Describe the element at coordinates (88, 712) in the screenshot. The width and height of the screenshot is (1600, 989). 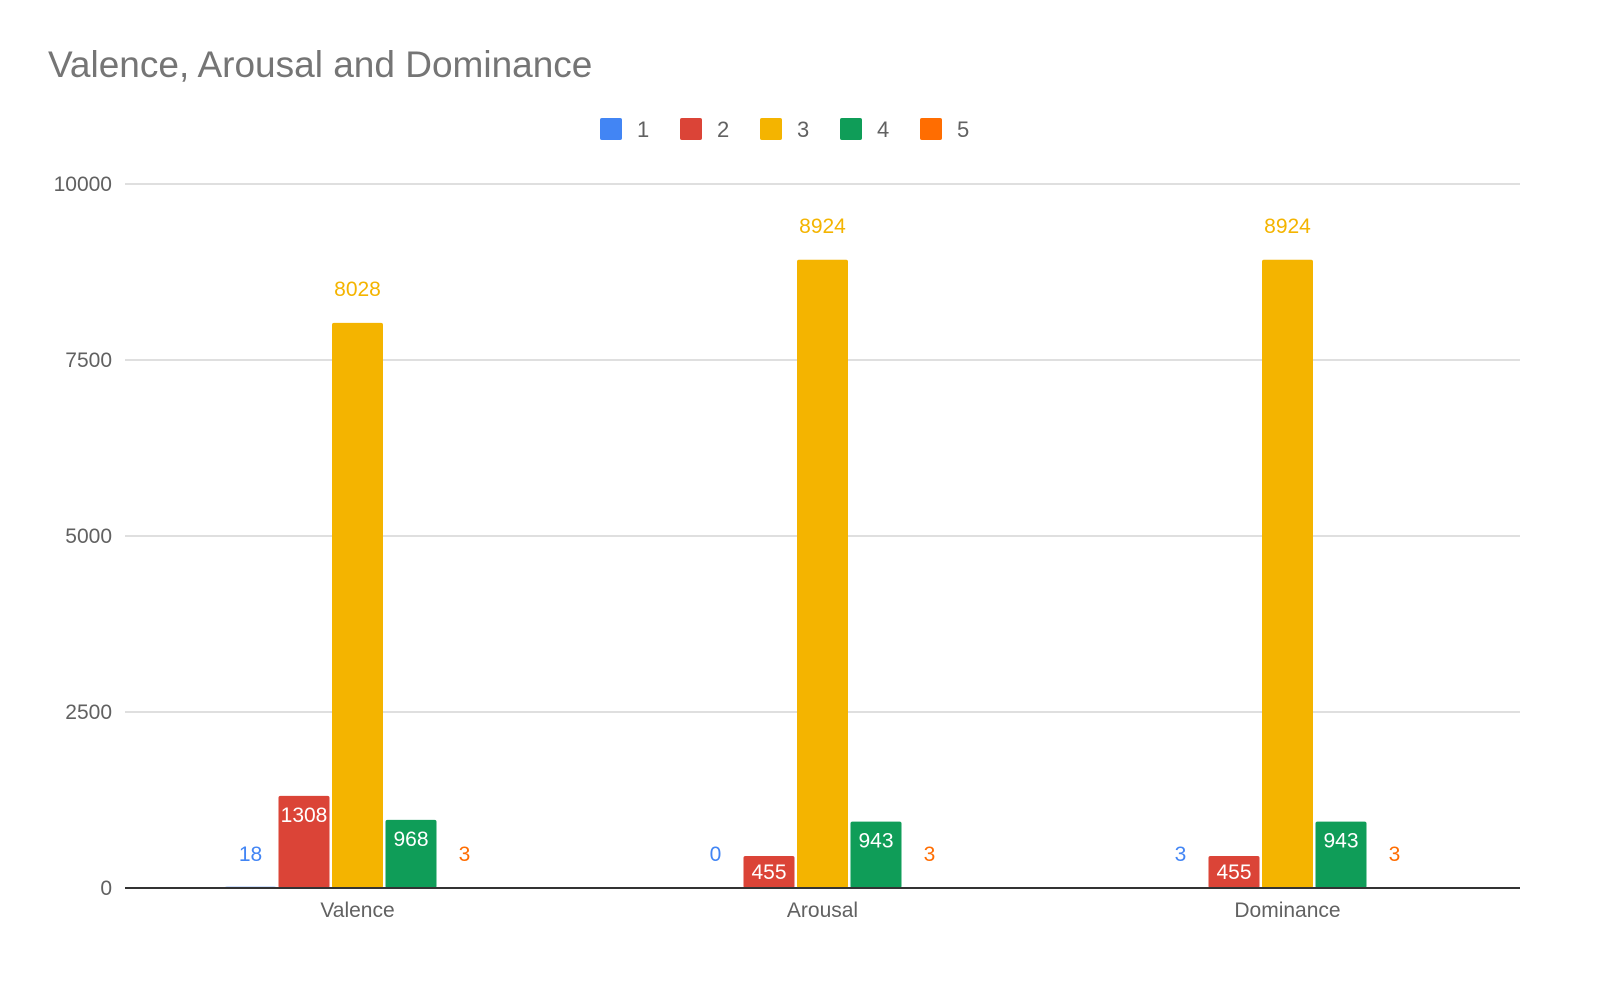
I see `y-tick-label: 2500` at that location.